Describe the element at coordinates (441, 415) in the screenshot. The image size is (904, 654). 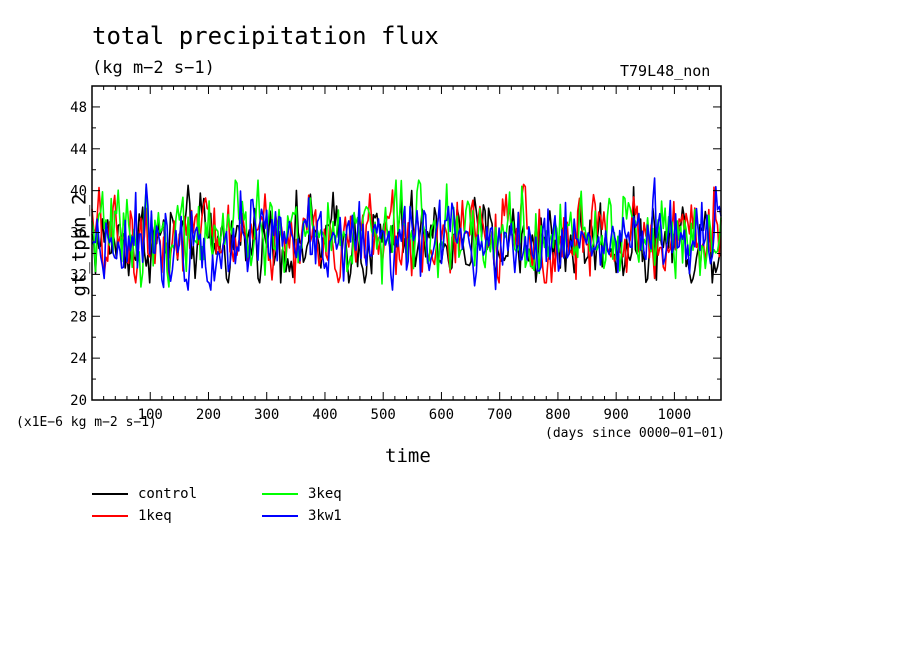
I see `x-tick-label: 600` at that location.